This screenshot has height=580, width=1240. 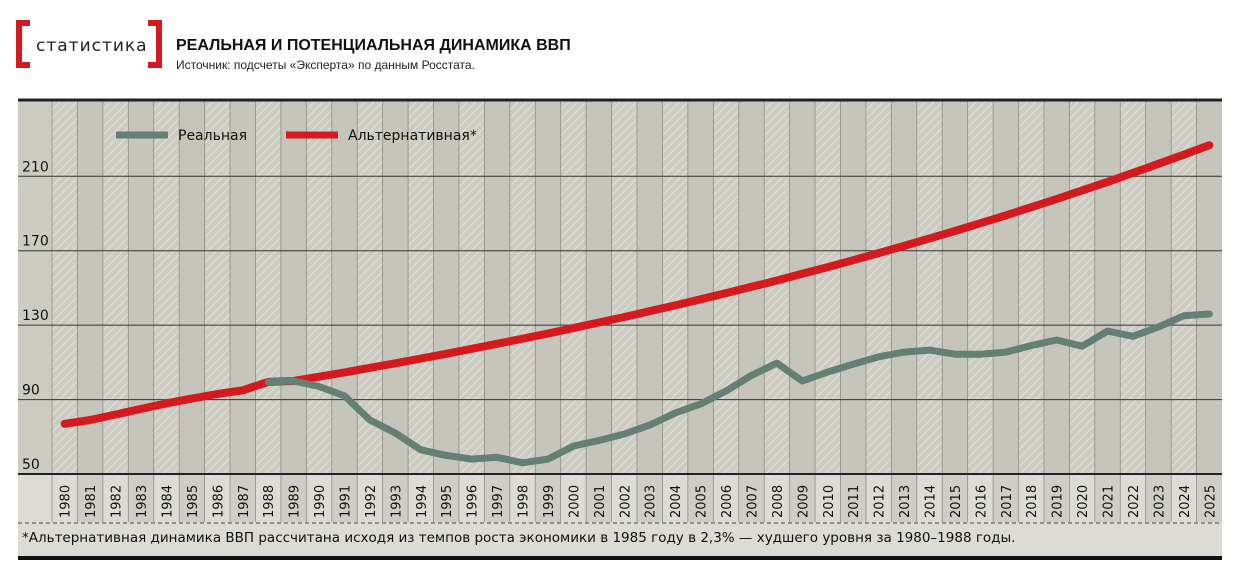 I want to click on x-tick-label: 2021, so click(x=1109, y=501).